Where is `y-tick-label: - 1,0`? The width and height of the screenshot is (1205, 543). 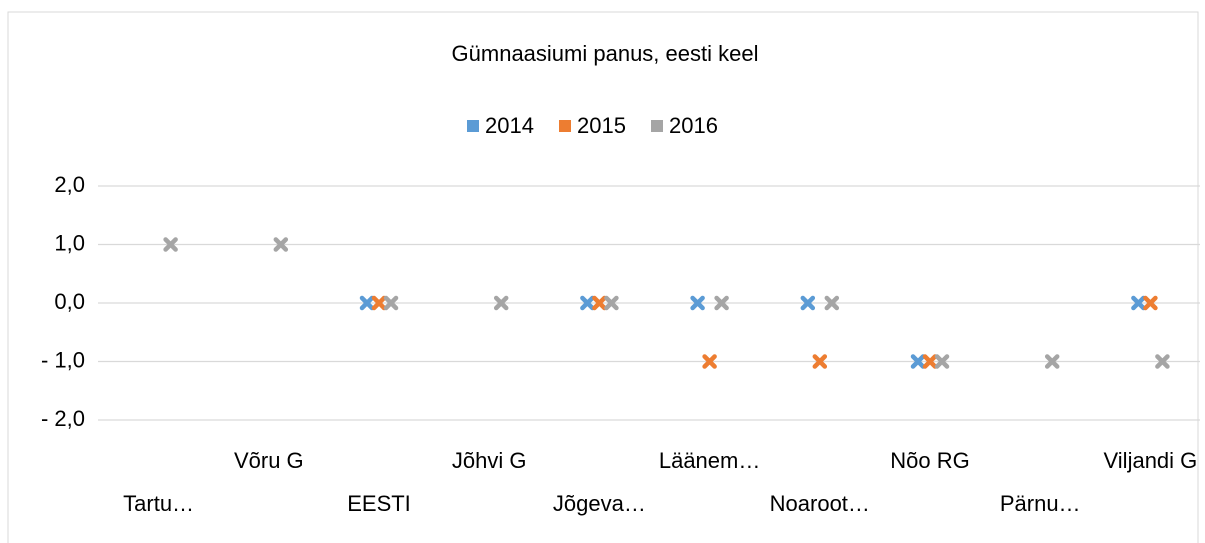
y-tick-label: - 1,0 is located at coordinates (63, 359).